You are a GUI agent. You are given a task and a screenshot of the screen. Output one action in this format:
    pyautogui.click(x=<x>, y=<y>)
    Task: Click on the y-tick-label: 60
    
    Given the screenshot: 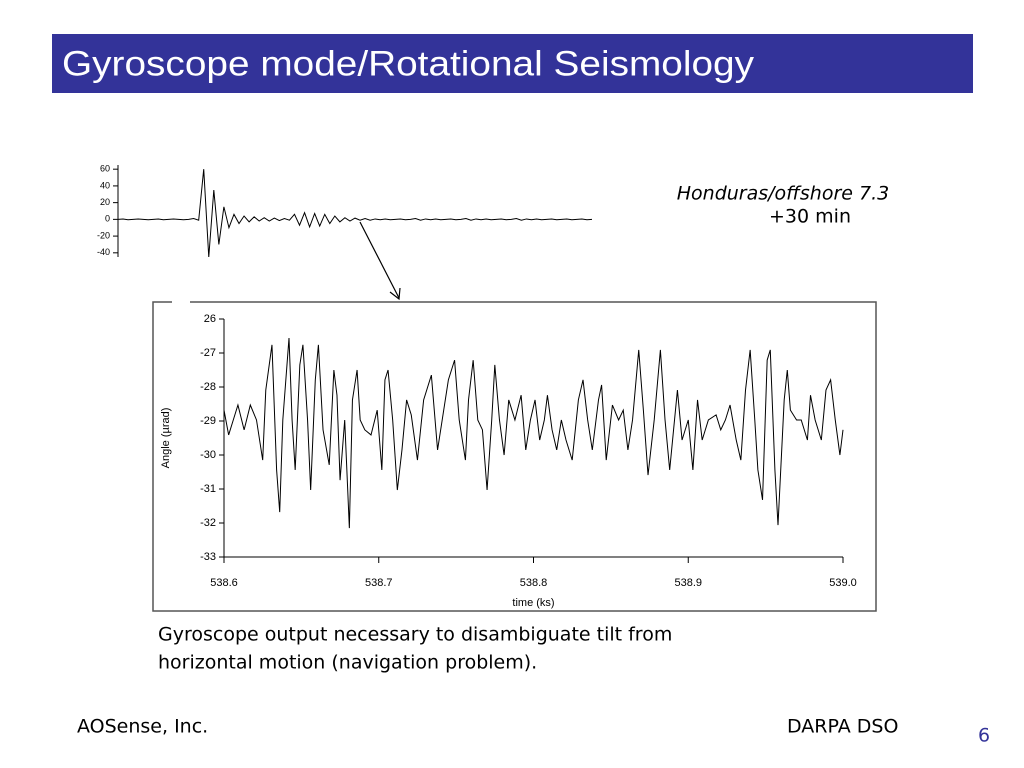 What is the action you would take?
    pyautogui.click(x=105, y=169)
    